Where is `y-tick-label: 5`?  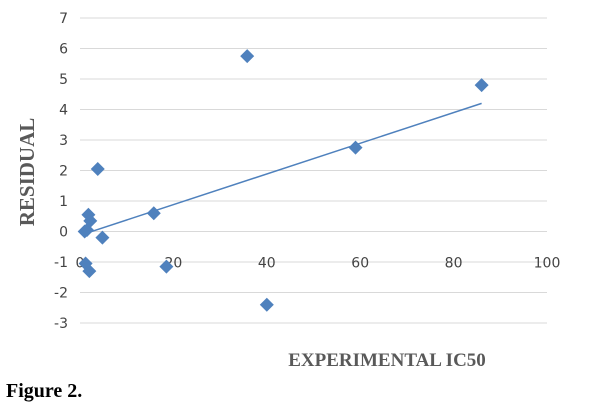 y-tick-label: 5 is located at coordinates (63, 80).